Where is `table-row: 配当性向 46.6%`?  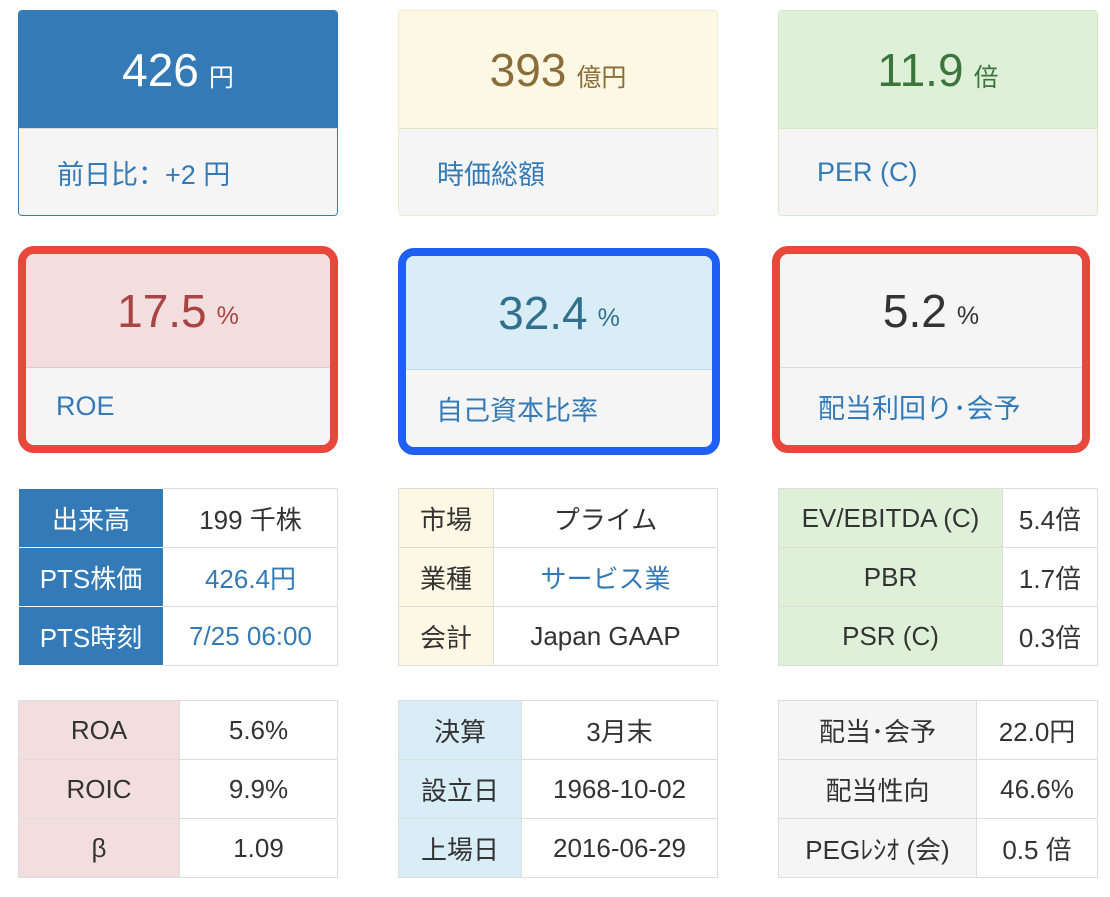
table-row: 配当性向 46.6% is located at coordinates (938, 789).